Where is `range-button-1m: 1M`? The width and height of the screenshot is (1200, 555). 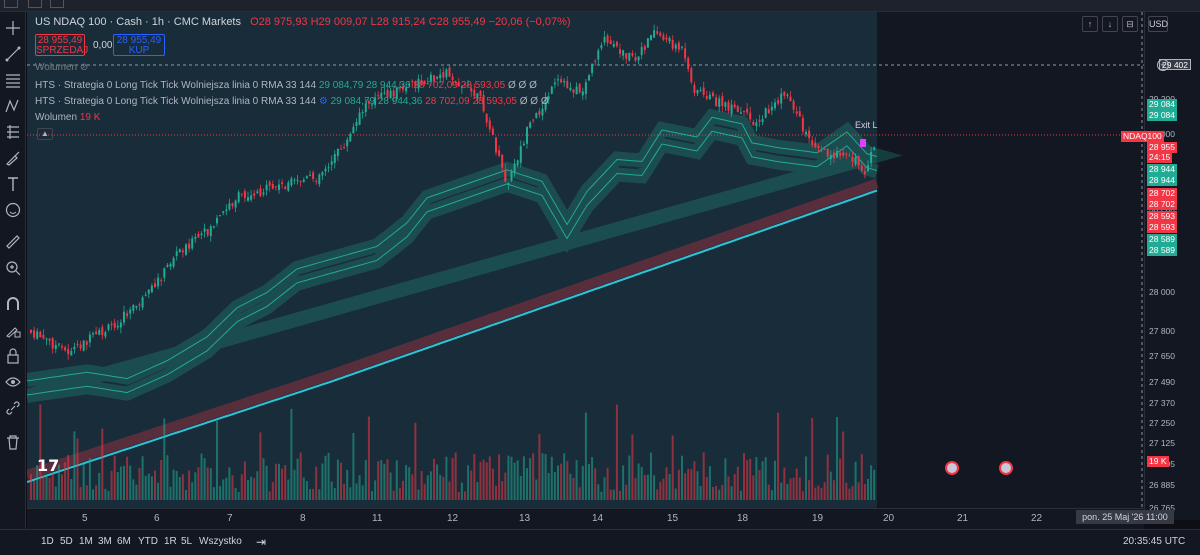 range-button-1m: 1M is located at coordinates (86, 541).